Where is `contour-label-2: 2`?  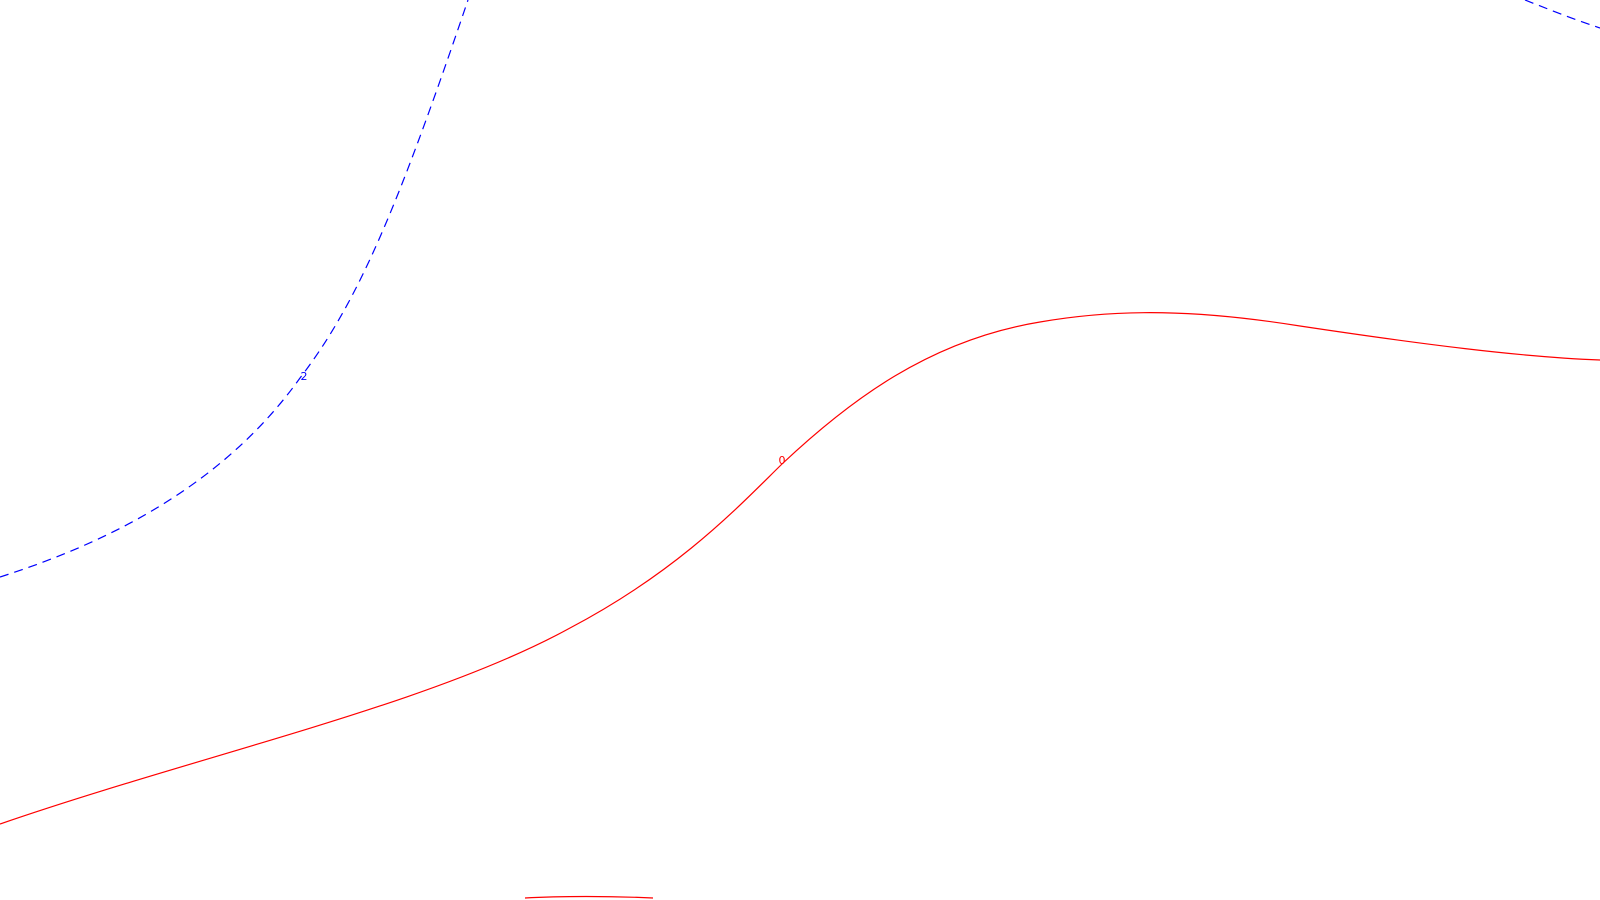 contour-label-2: 2 is located at coordinates (304, 376).